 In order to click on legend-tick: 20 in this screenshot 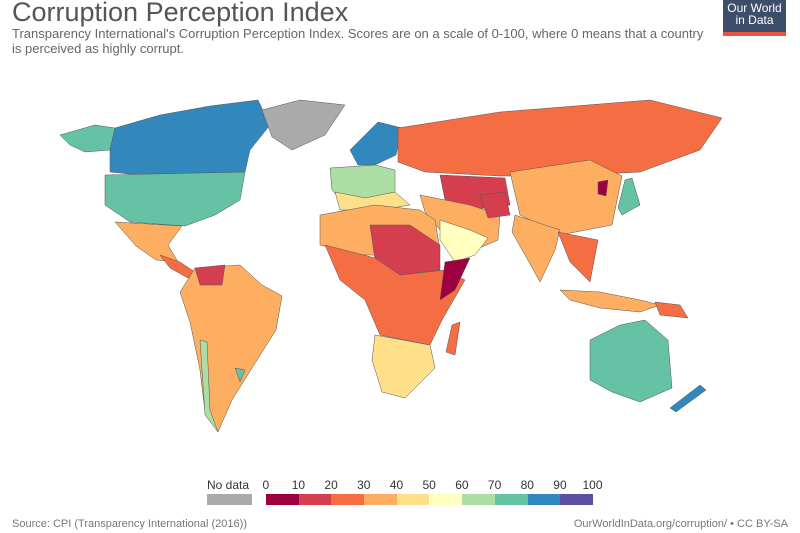, I will do `click(331, 485)`.